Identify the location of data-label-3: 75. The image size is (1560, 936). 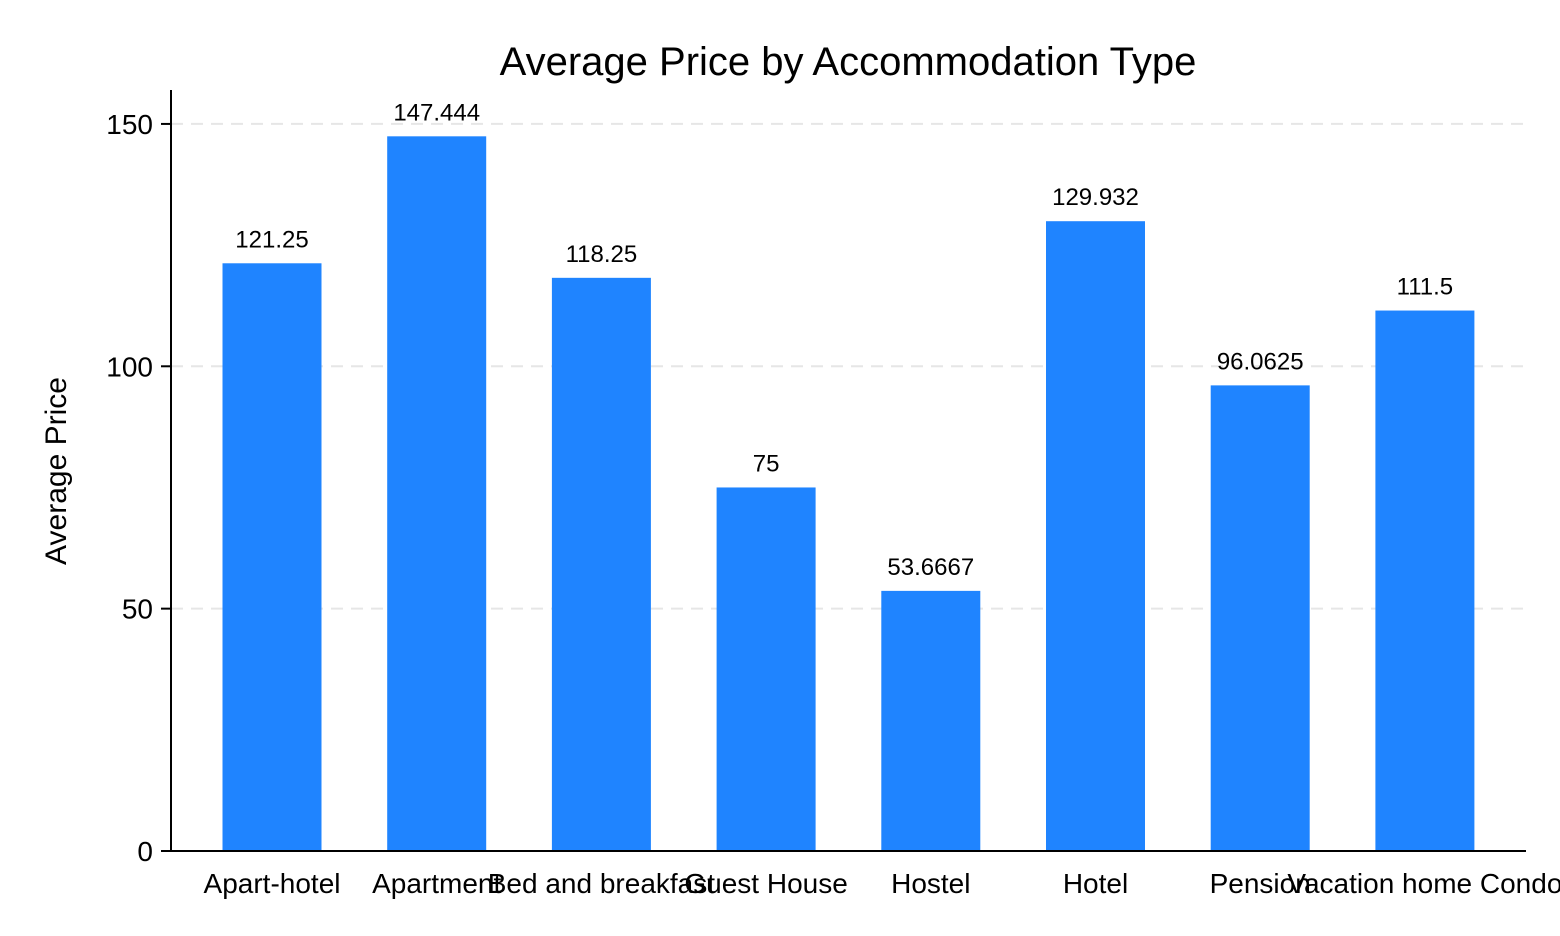
(766, 463).